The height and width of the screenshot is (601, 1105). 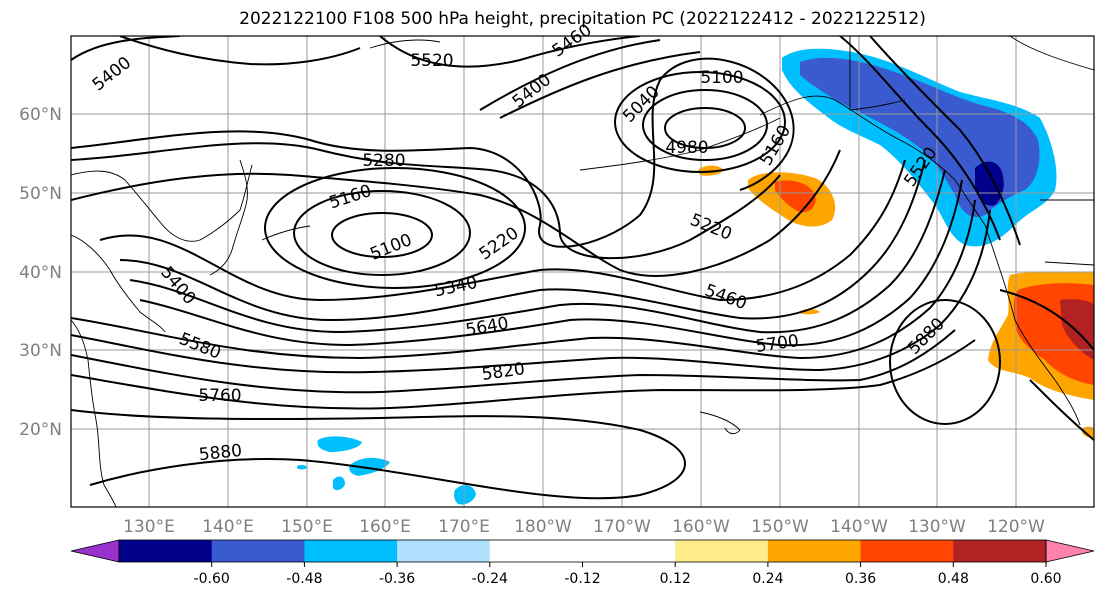 What do you see at coordinates (701, 527) in the screenshot?
I see `longitude-label: 160°W` at bounding box center [701, 527].